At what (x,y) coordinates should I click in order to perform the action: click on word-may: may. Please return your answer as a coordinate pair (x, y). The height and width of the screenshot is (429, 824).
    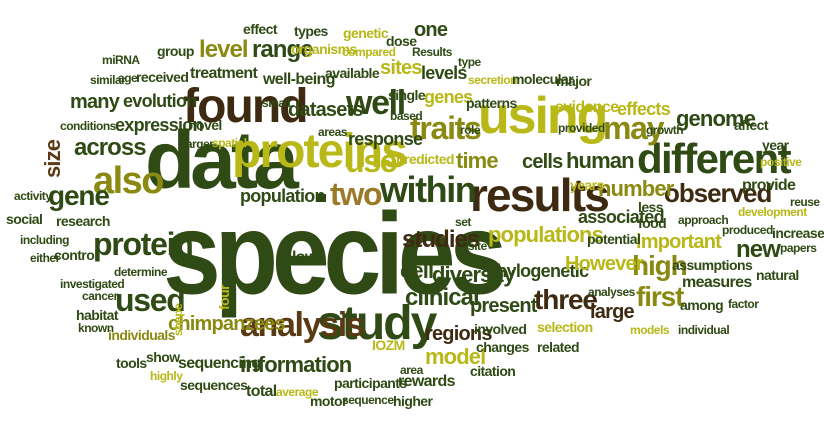
    Looking at the image, I should click on (634, 128).